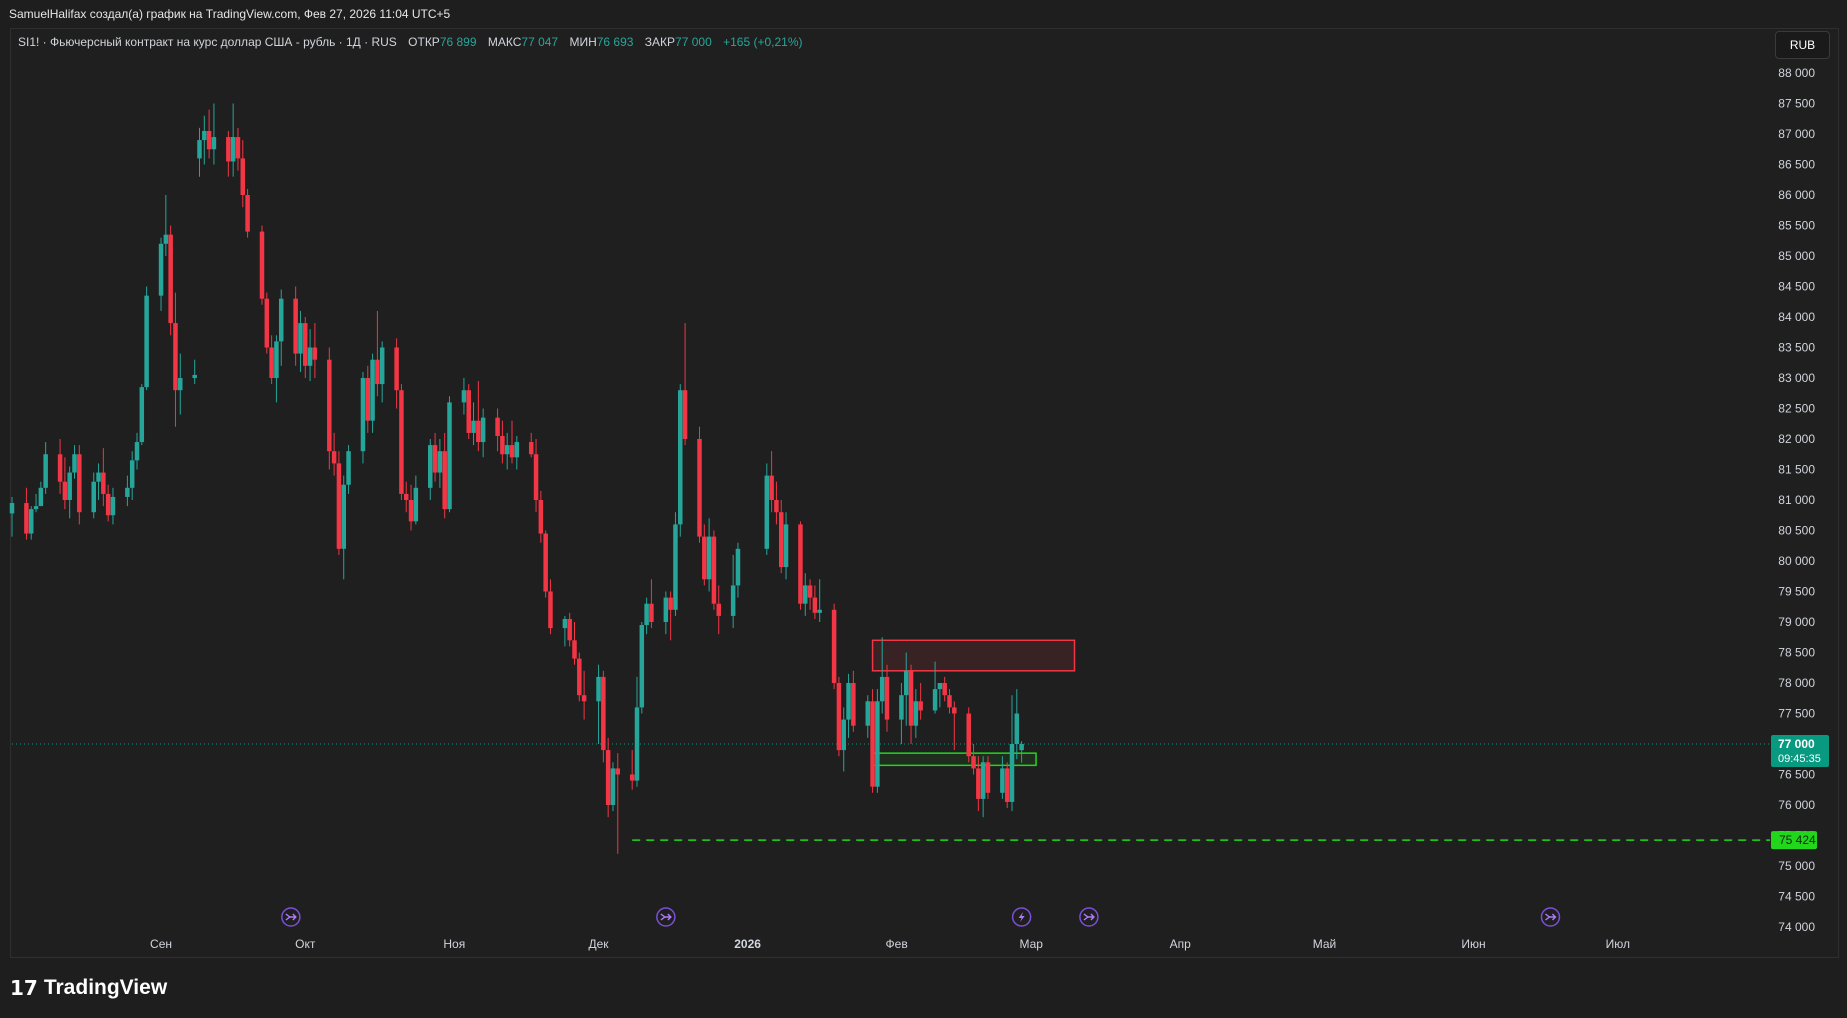  What do you see at coordinates (615, 42) in the screenshot?
I see `legend-low-value: 76 693` at bounding box center [615, 42].